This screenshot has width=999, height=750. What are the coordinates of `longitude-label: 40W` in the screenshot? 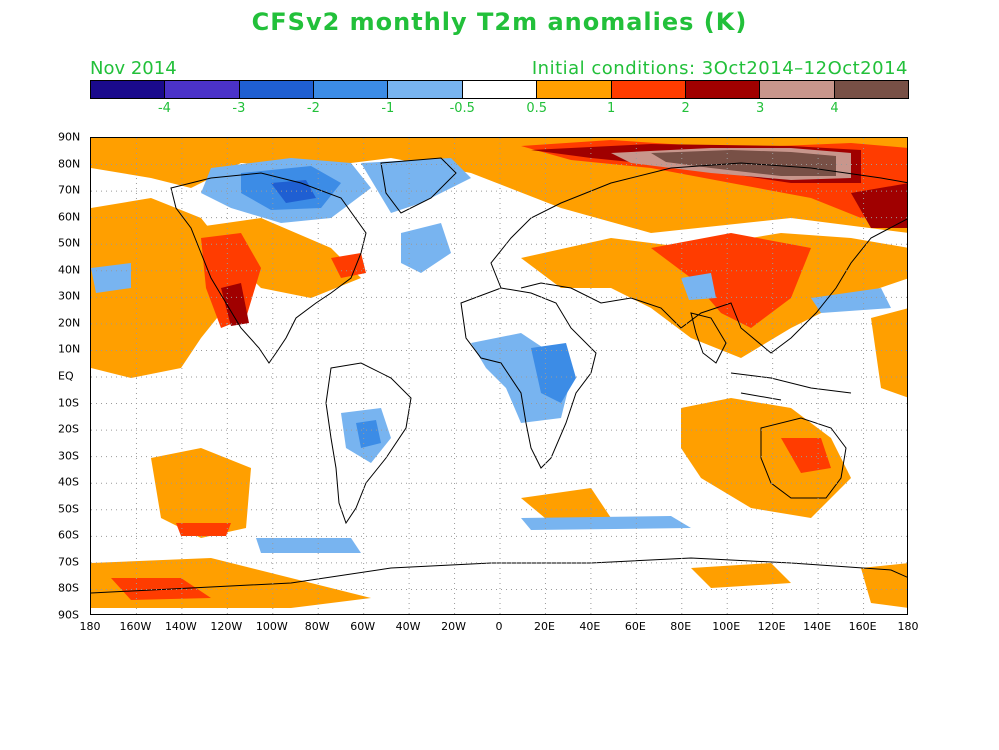 It's located at (408, 626).